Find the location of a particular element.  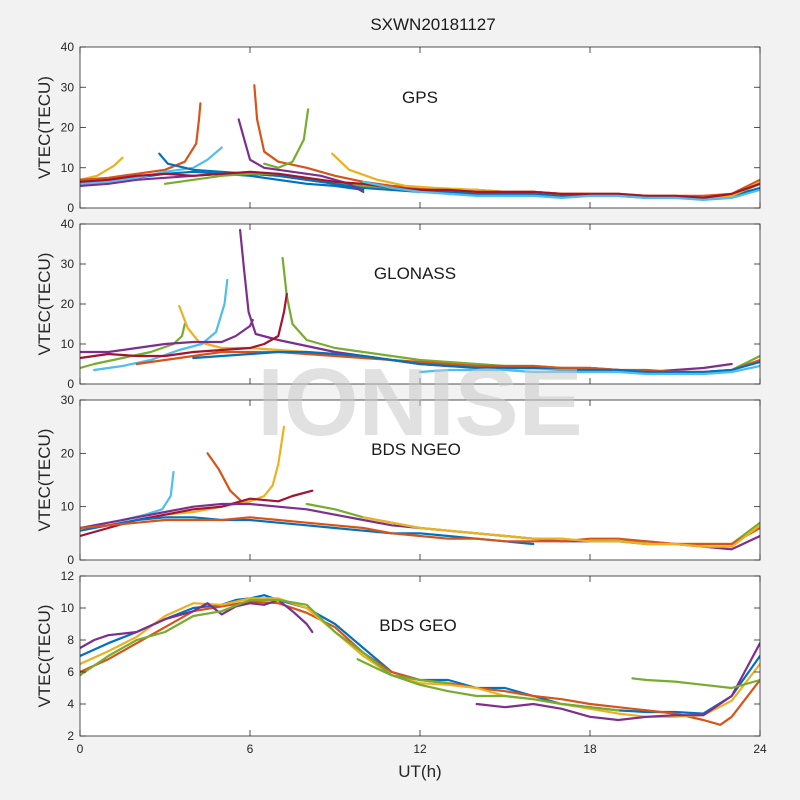

x-tick-label: 18 is located at coordinates (590, 749).